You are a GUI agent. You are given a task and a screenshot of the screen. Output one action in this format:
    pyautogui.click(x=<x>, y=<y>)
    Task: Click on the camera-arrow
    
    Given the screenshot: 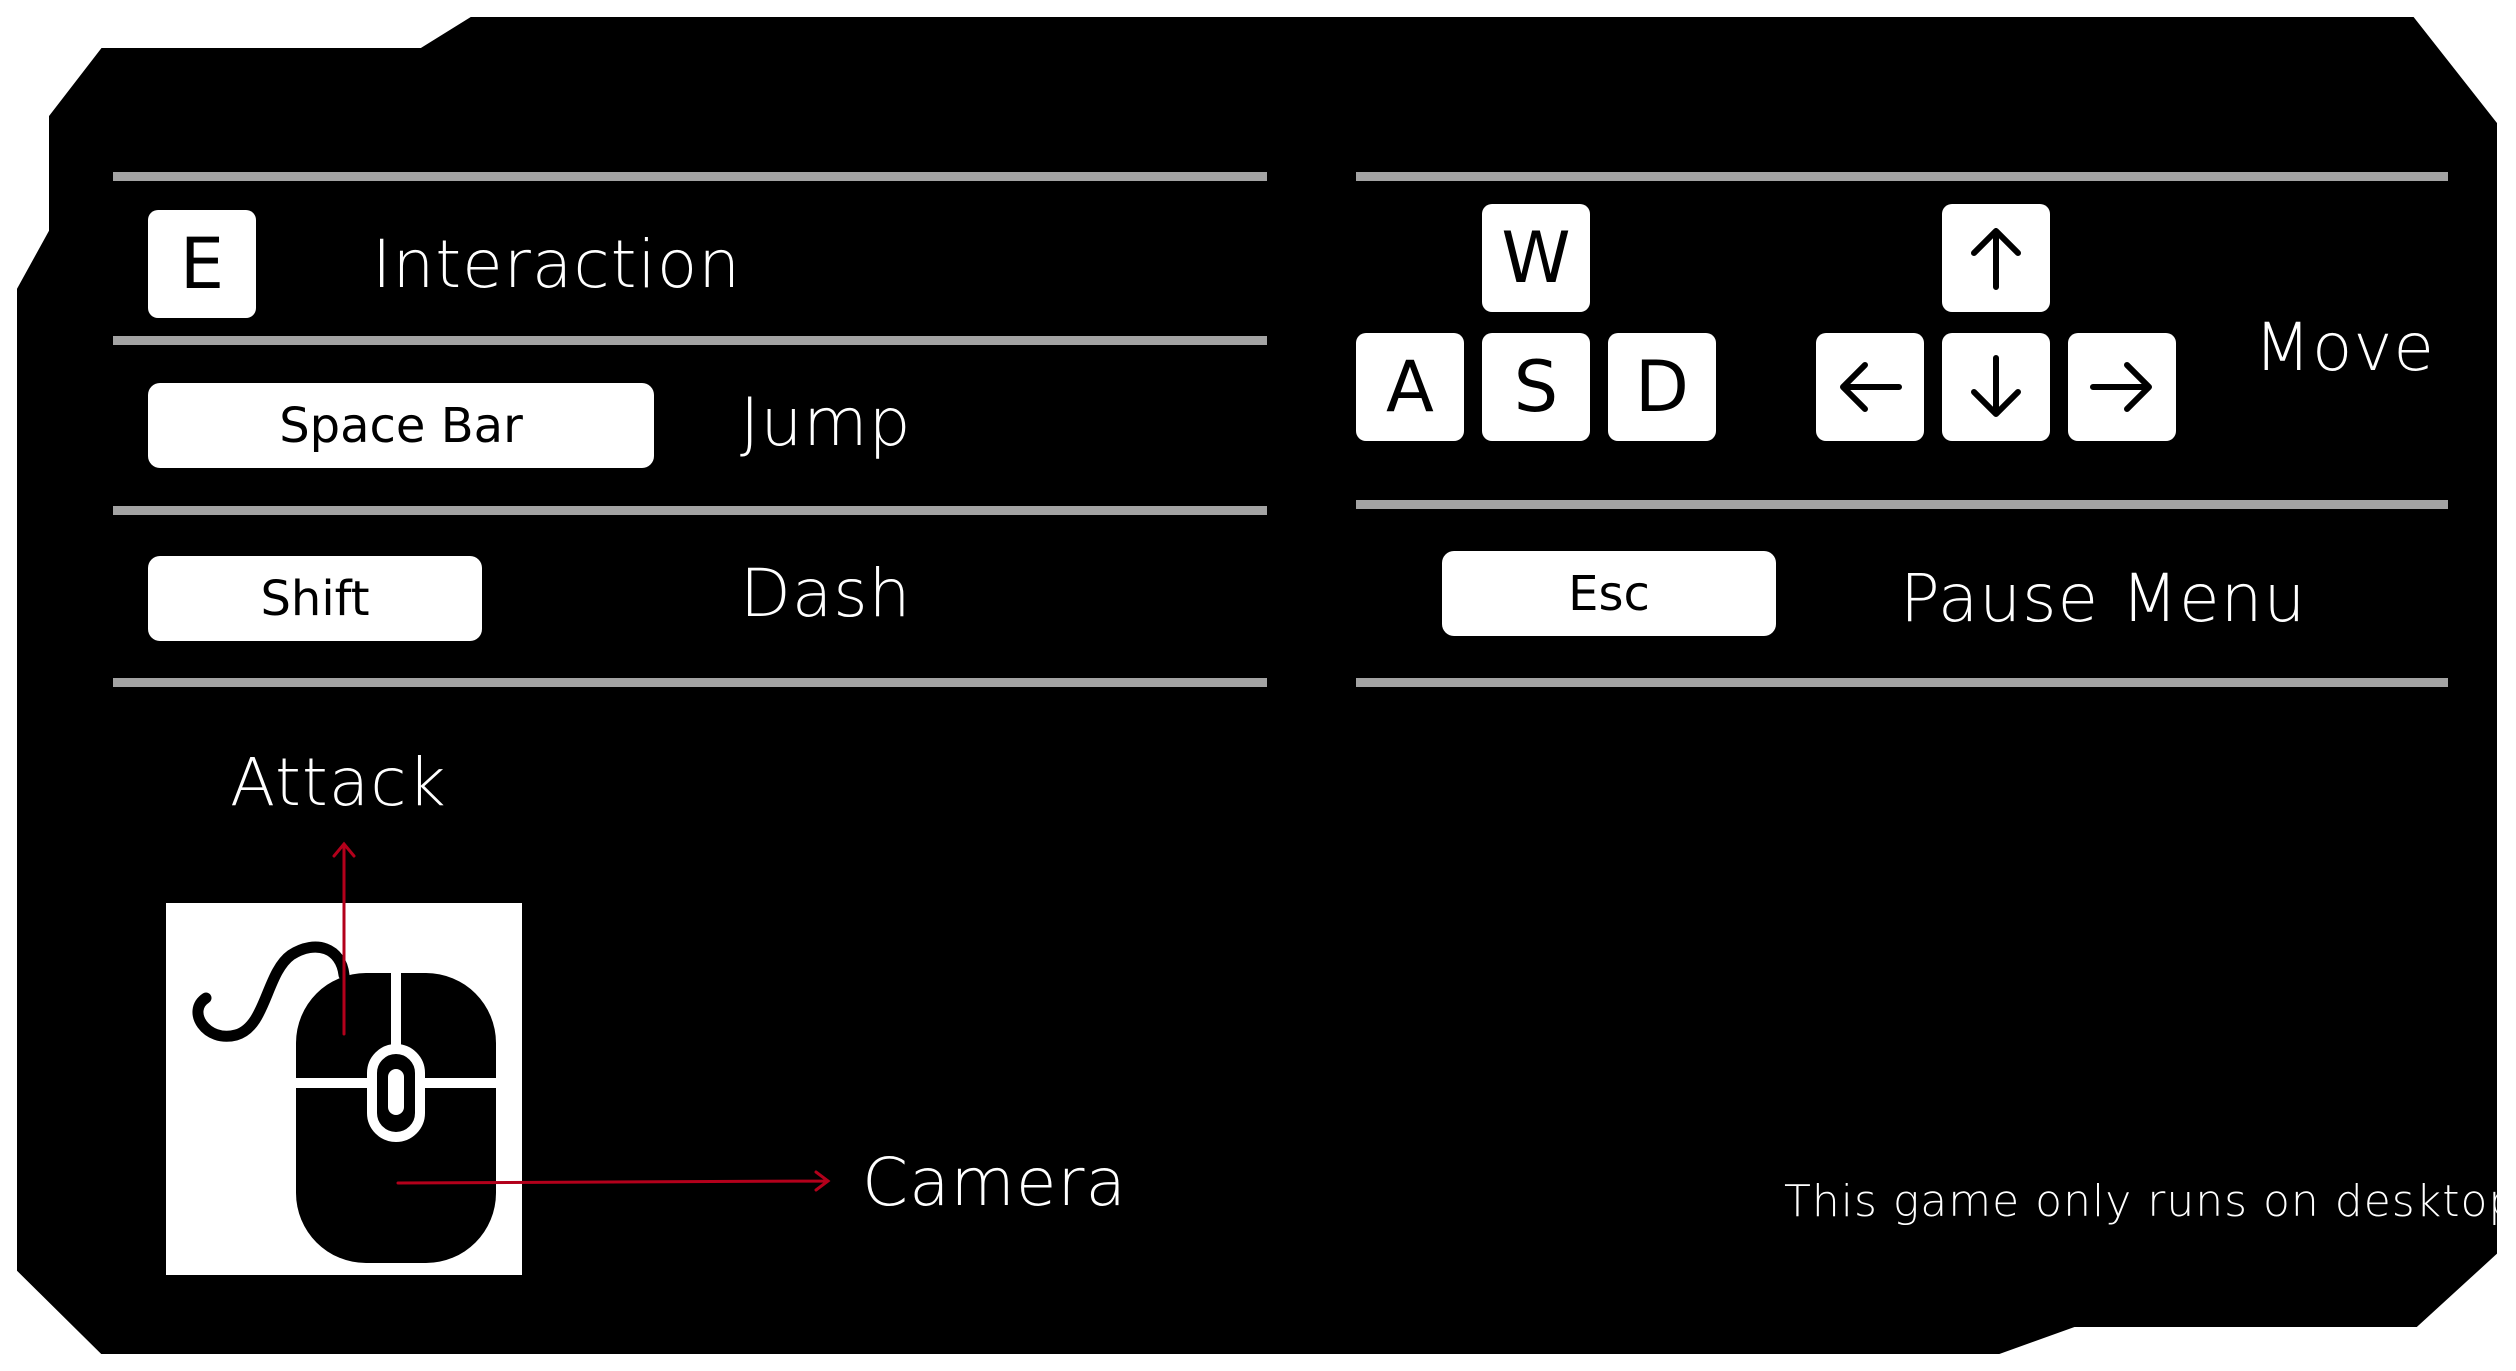 What is the action you would take?
    pyautogui.click(x=613, y=1181)
    